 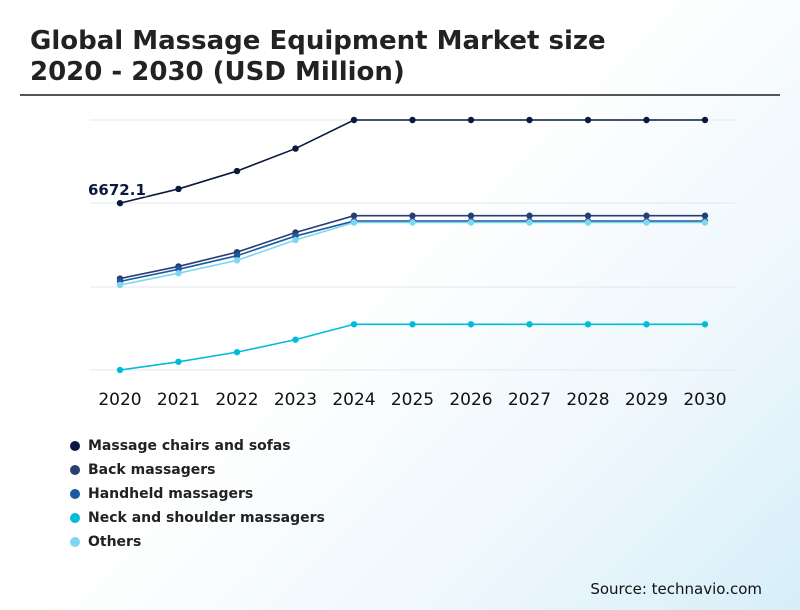 What do you see at coordinates (171, 494) in the screenshot?
I see `legend-label: Handheld massagers` at bounding box center [171, 494].